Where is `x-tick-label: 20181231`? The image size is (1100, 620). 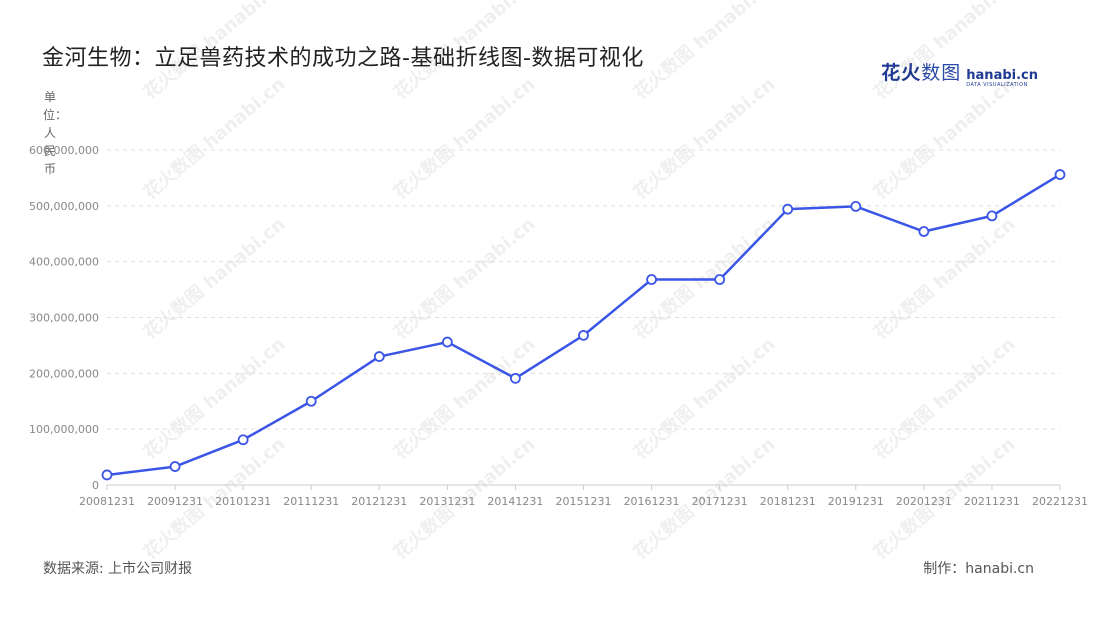
x-tick-label: 20181231 is located at coordinates (788, 501).